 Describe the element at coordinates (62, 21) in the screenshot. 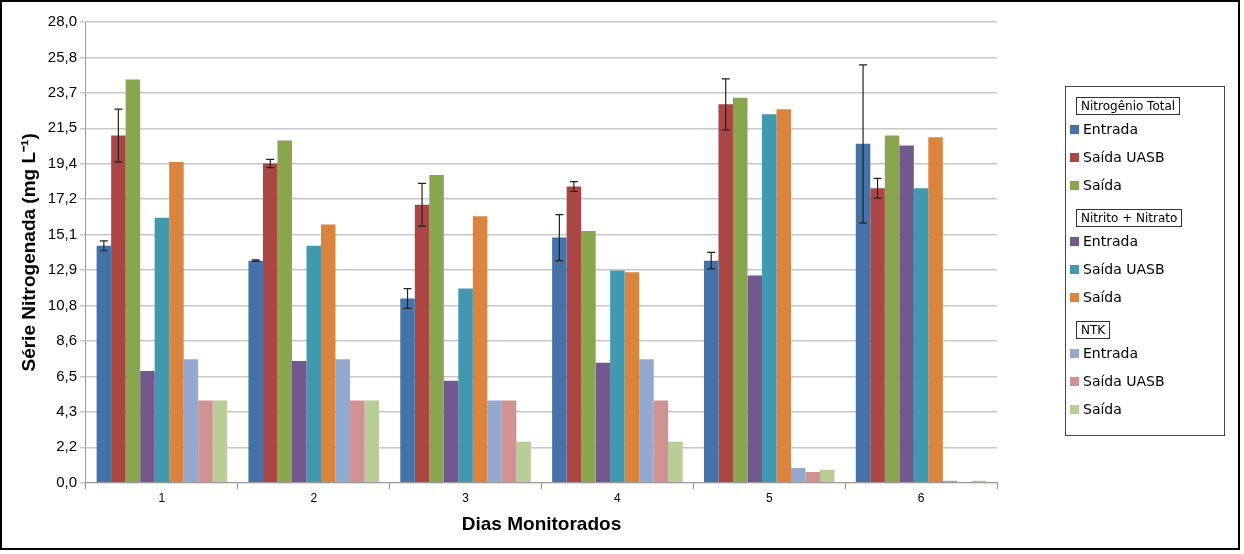

I see `y-tick-label: 28,0` at that location.